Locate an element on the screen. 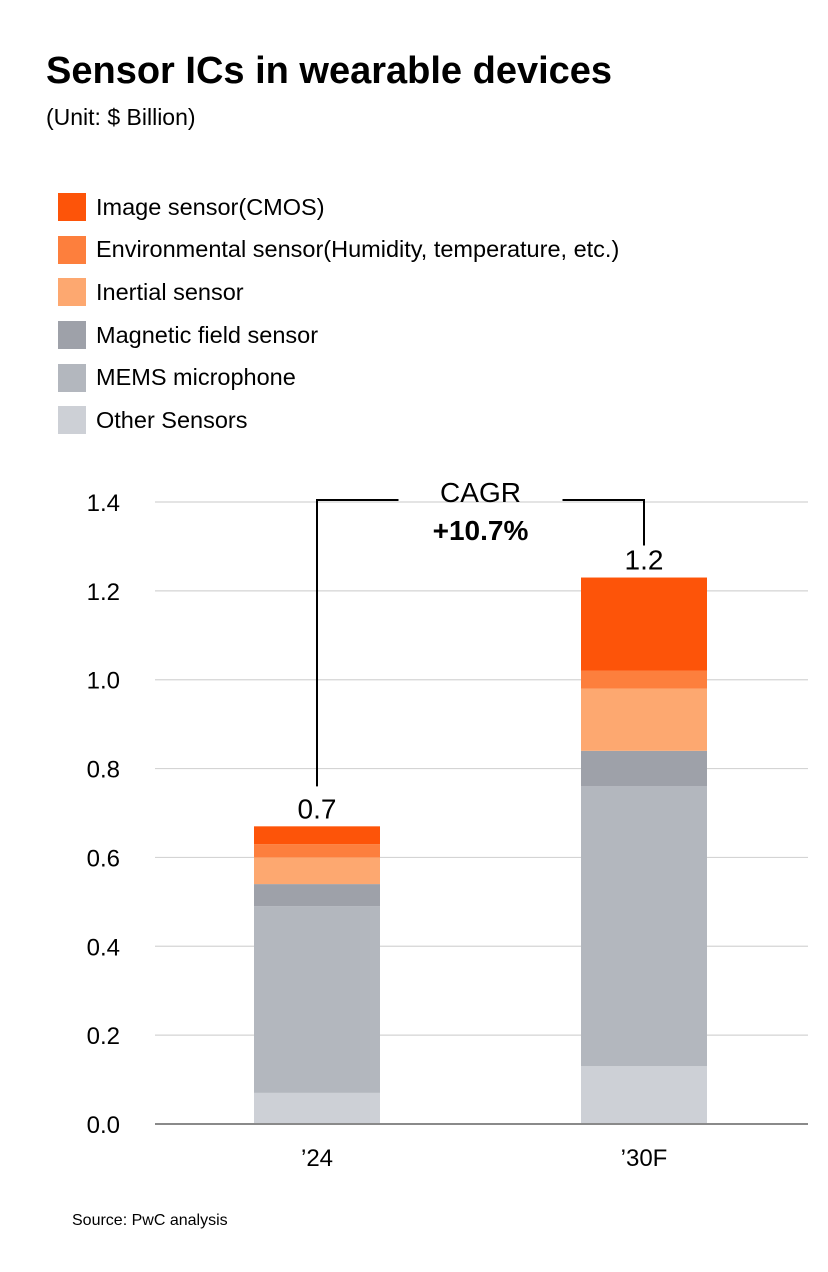  legend-item: Other Sensors is located at coordinates (338, 420).